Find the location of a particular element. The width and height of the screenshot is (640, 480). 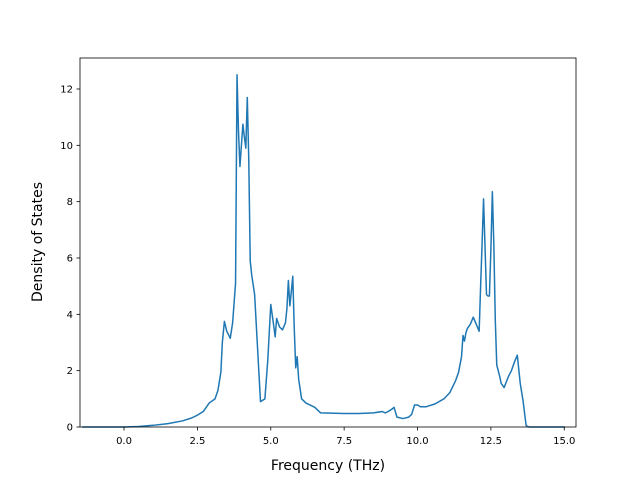

x-axis-ticks: 0.0 2.5 5.0 7.5 10.0 12.5 15.0 is located at coordinates (345, 437).